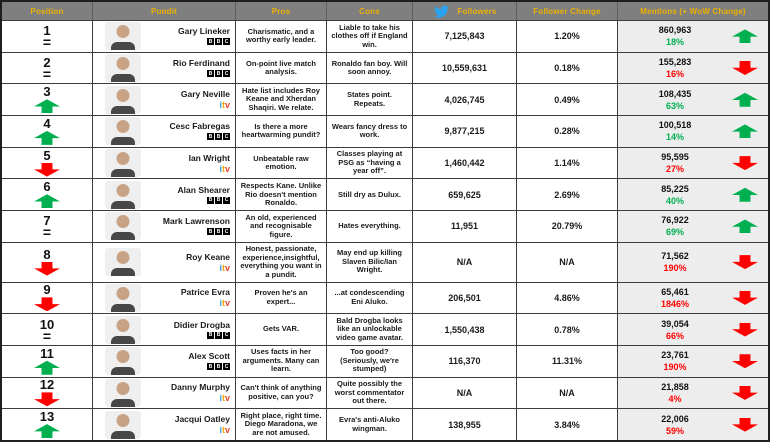 Image resolution: width=770 pixels, height=442 pixels. I want to click on mentions-cell: 76,922 69%, so click(693, 226).